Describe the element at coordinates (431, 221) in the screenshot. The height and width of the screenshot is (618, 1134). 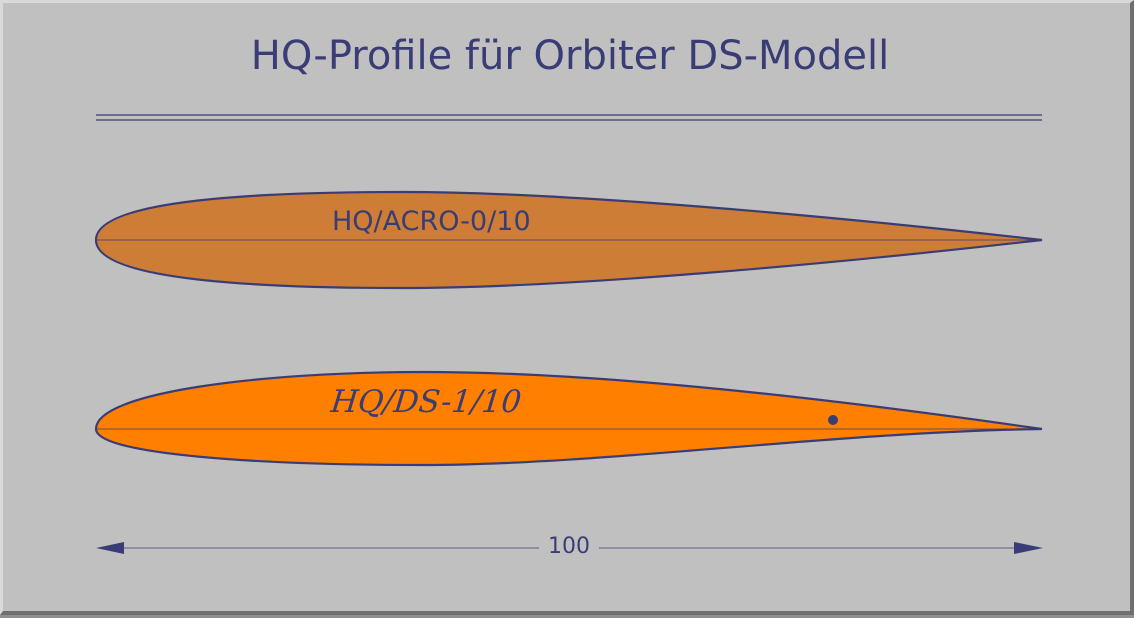
I see `profile-label-acro: HQ/ACRO-0/10` at that location.